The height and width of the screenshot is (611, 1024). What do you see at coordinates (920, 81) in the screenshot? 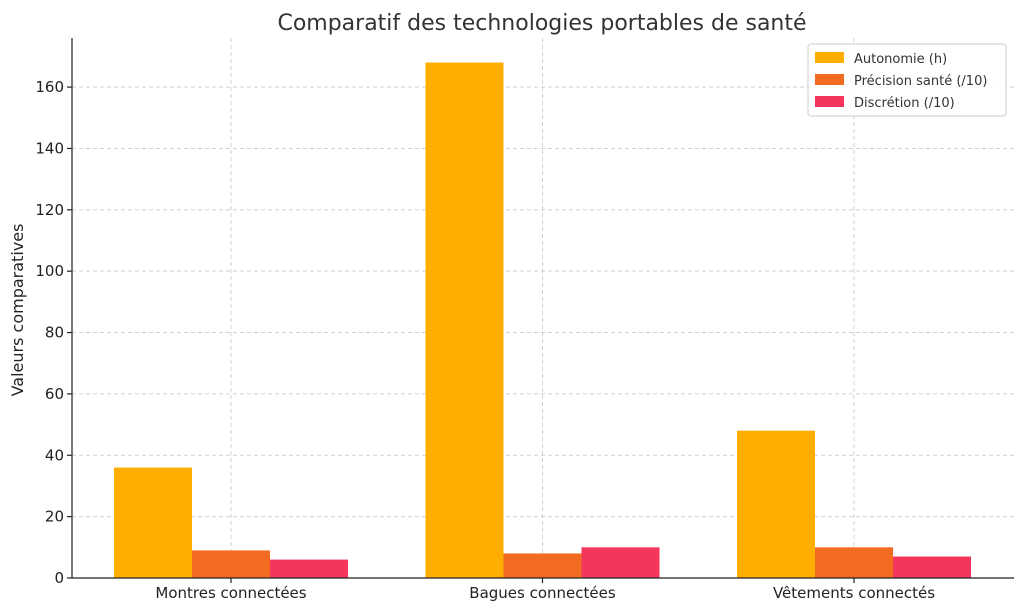
I see `legend-label: Précision santé (/10)` at bounding box center [920, 81].